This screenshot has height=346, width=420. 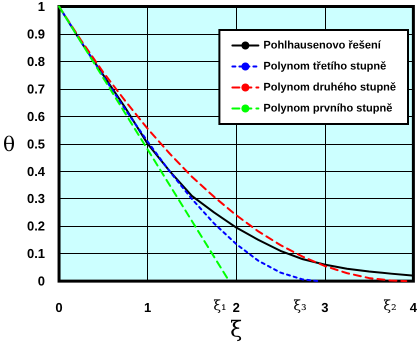 I want to click on y-tick-label: 0.9, so click(x=36, y=34).